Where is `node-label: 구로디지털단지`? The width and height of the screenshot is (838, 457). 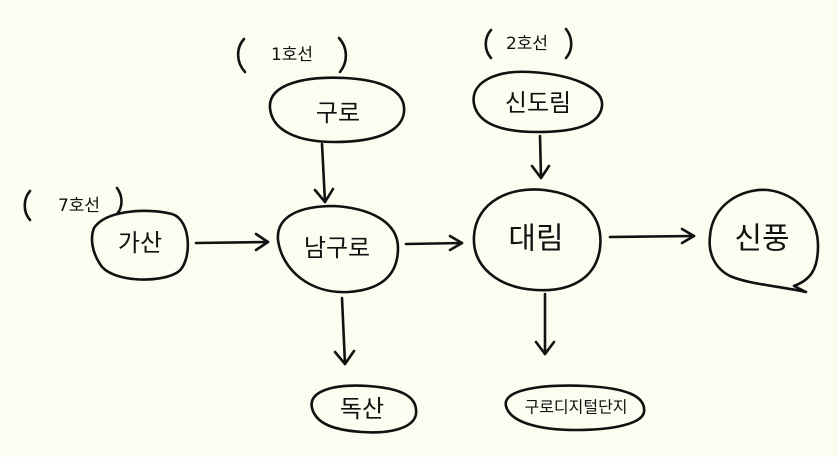
node-label: 구로디지털단지 is located at coordinates (575, 407).